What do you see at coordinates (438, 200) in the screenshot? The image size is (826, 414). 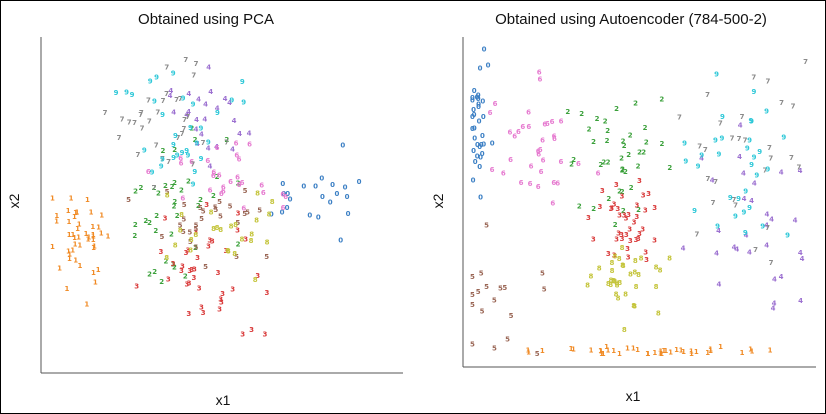 I see `autoencoder-ylabel: x2` at bounding box center [438, 200].